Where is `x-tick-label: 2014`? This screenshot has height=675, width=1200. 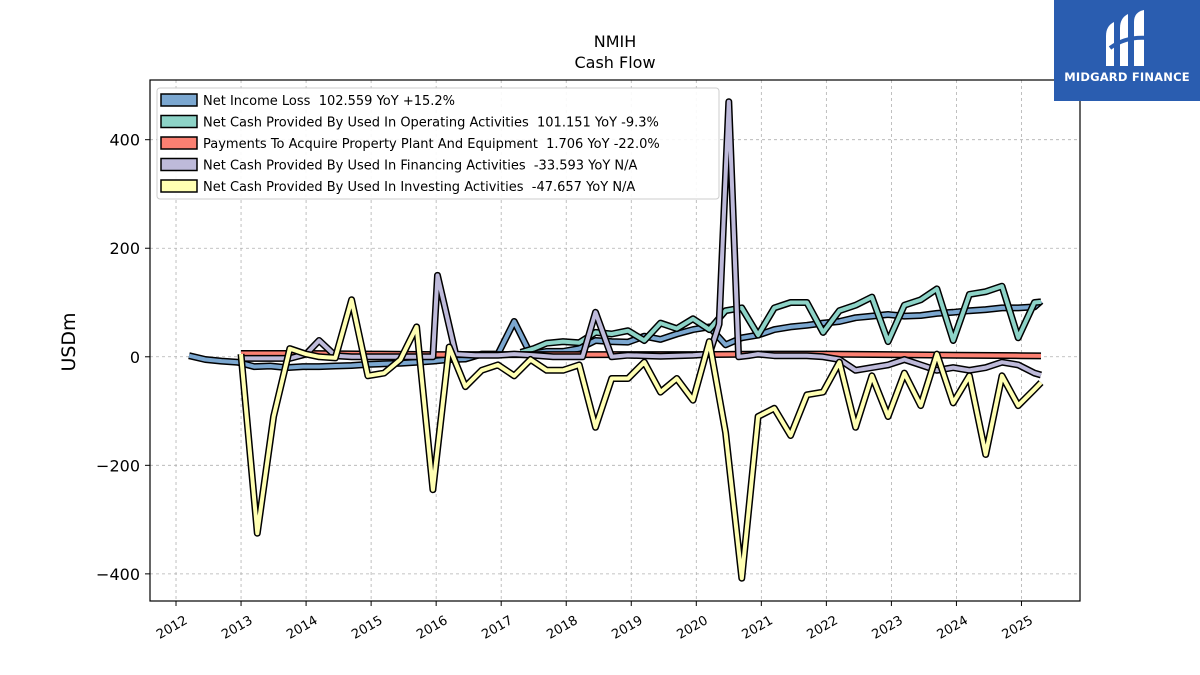 x-tick-label: 2014 is located at coordinates (302, 628).